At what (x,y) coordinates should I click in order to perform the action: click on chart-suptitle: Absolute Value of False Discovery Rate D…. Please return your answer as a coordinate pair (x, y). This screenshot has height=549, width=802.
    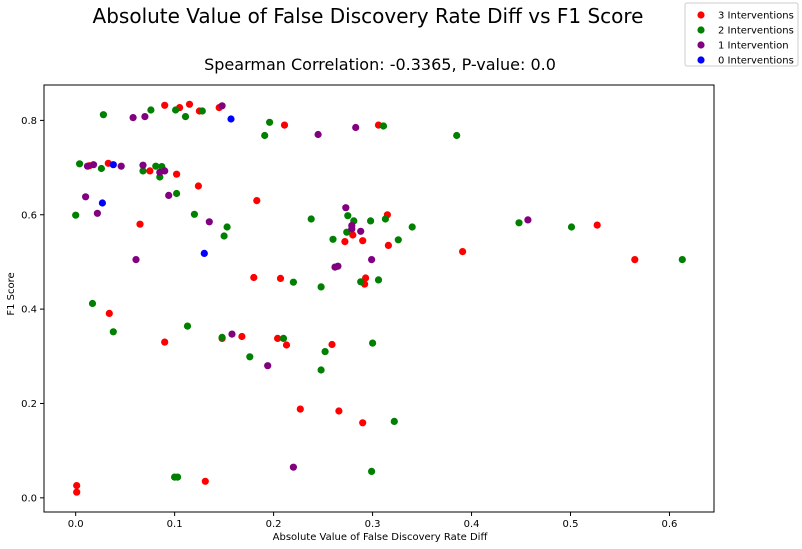
    Looking at the image, I should click on (368, 16).